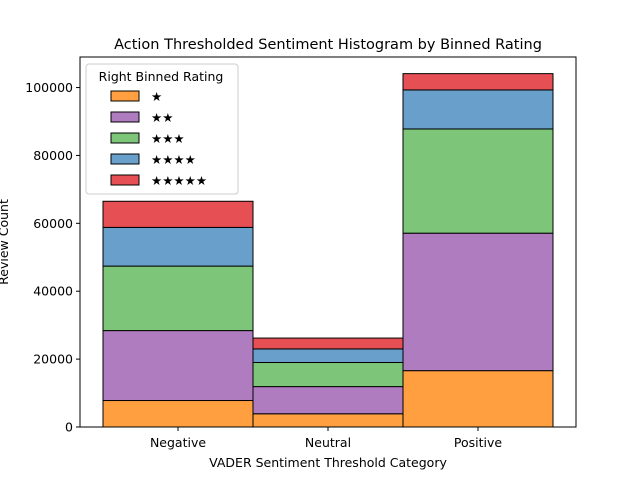 This screenshot has width=640, height=484. I want to click on legend-label: ★★★★★, so click(179, 180).